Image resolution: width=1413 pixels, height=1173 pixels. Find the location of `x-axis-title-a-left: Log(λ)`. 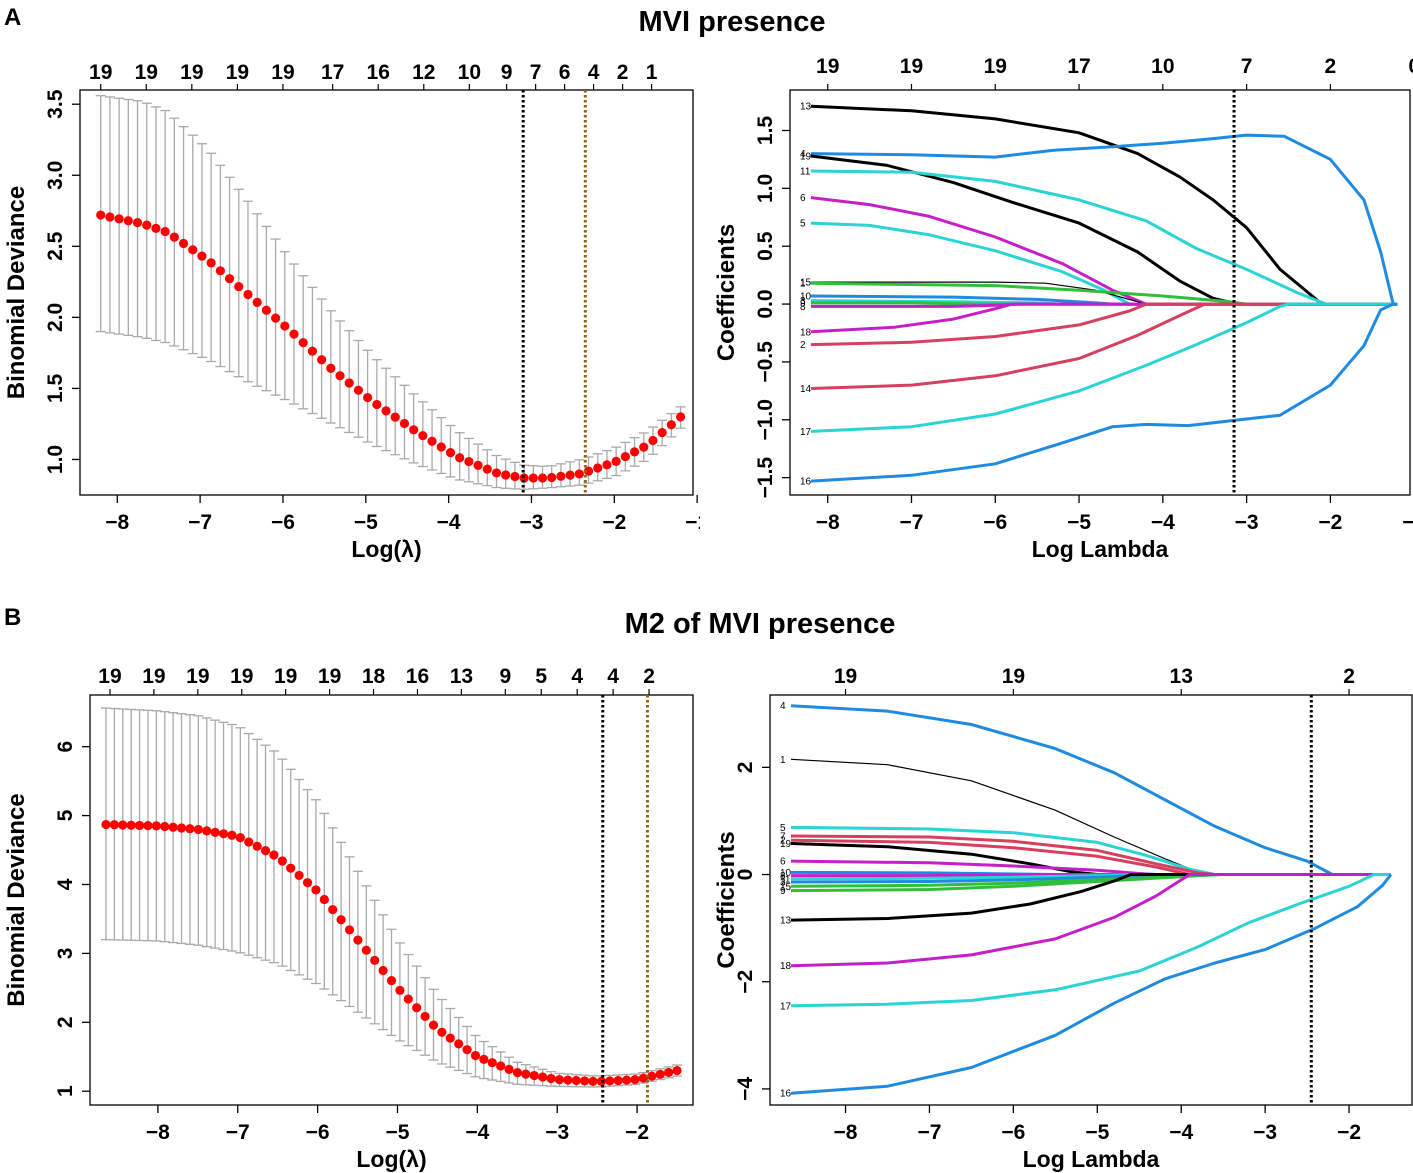

x-axis-title-a-left: Log(λ) is located at coordinates (386, 549).